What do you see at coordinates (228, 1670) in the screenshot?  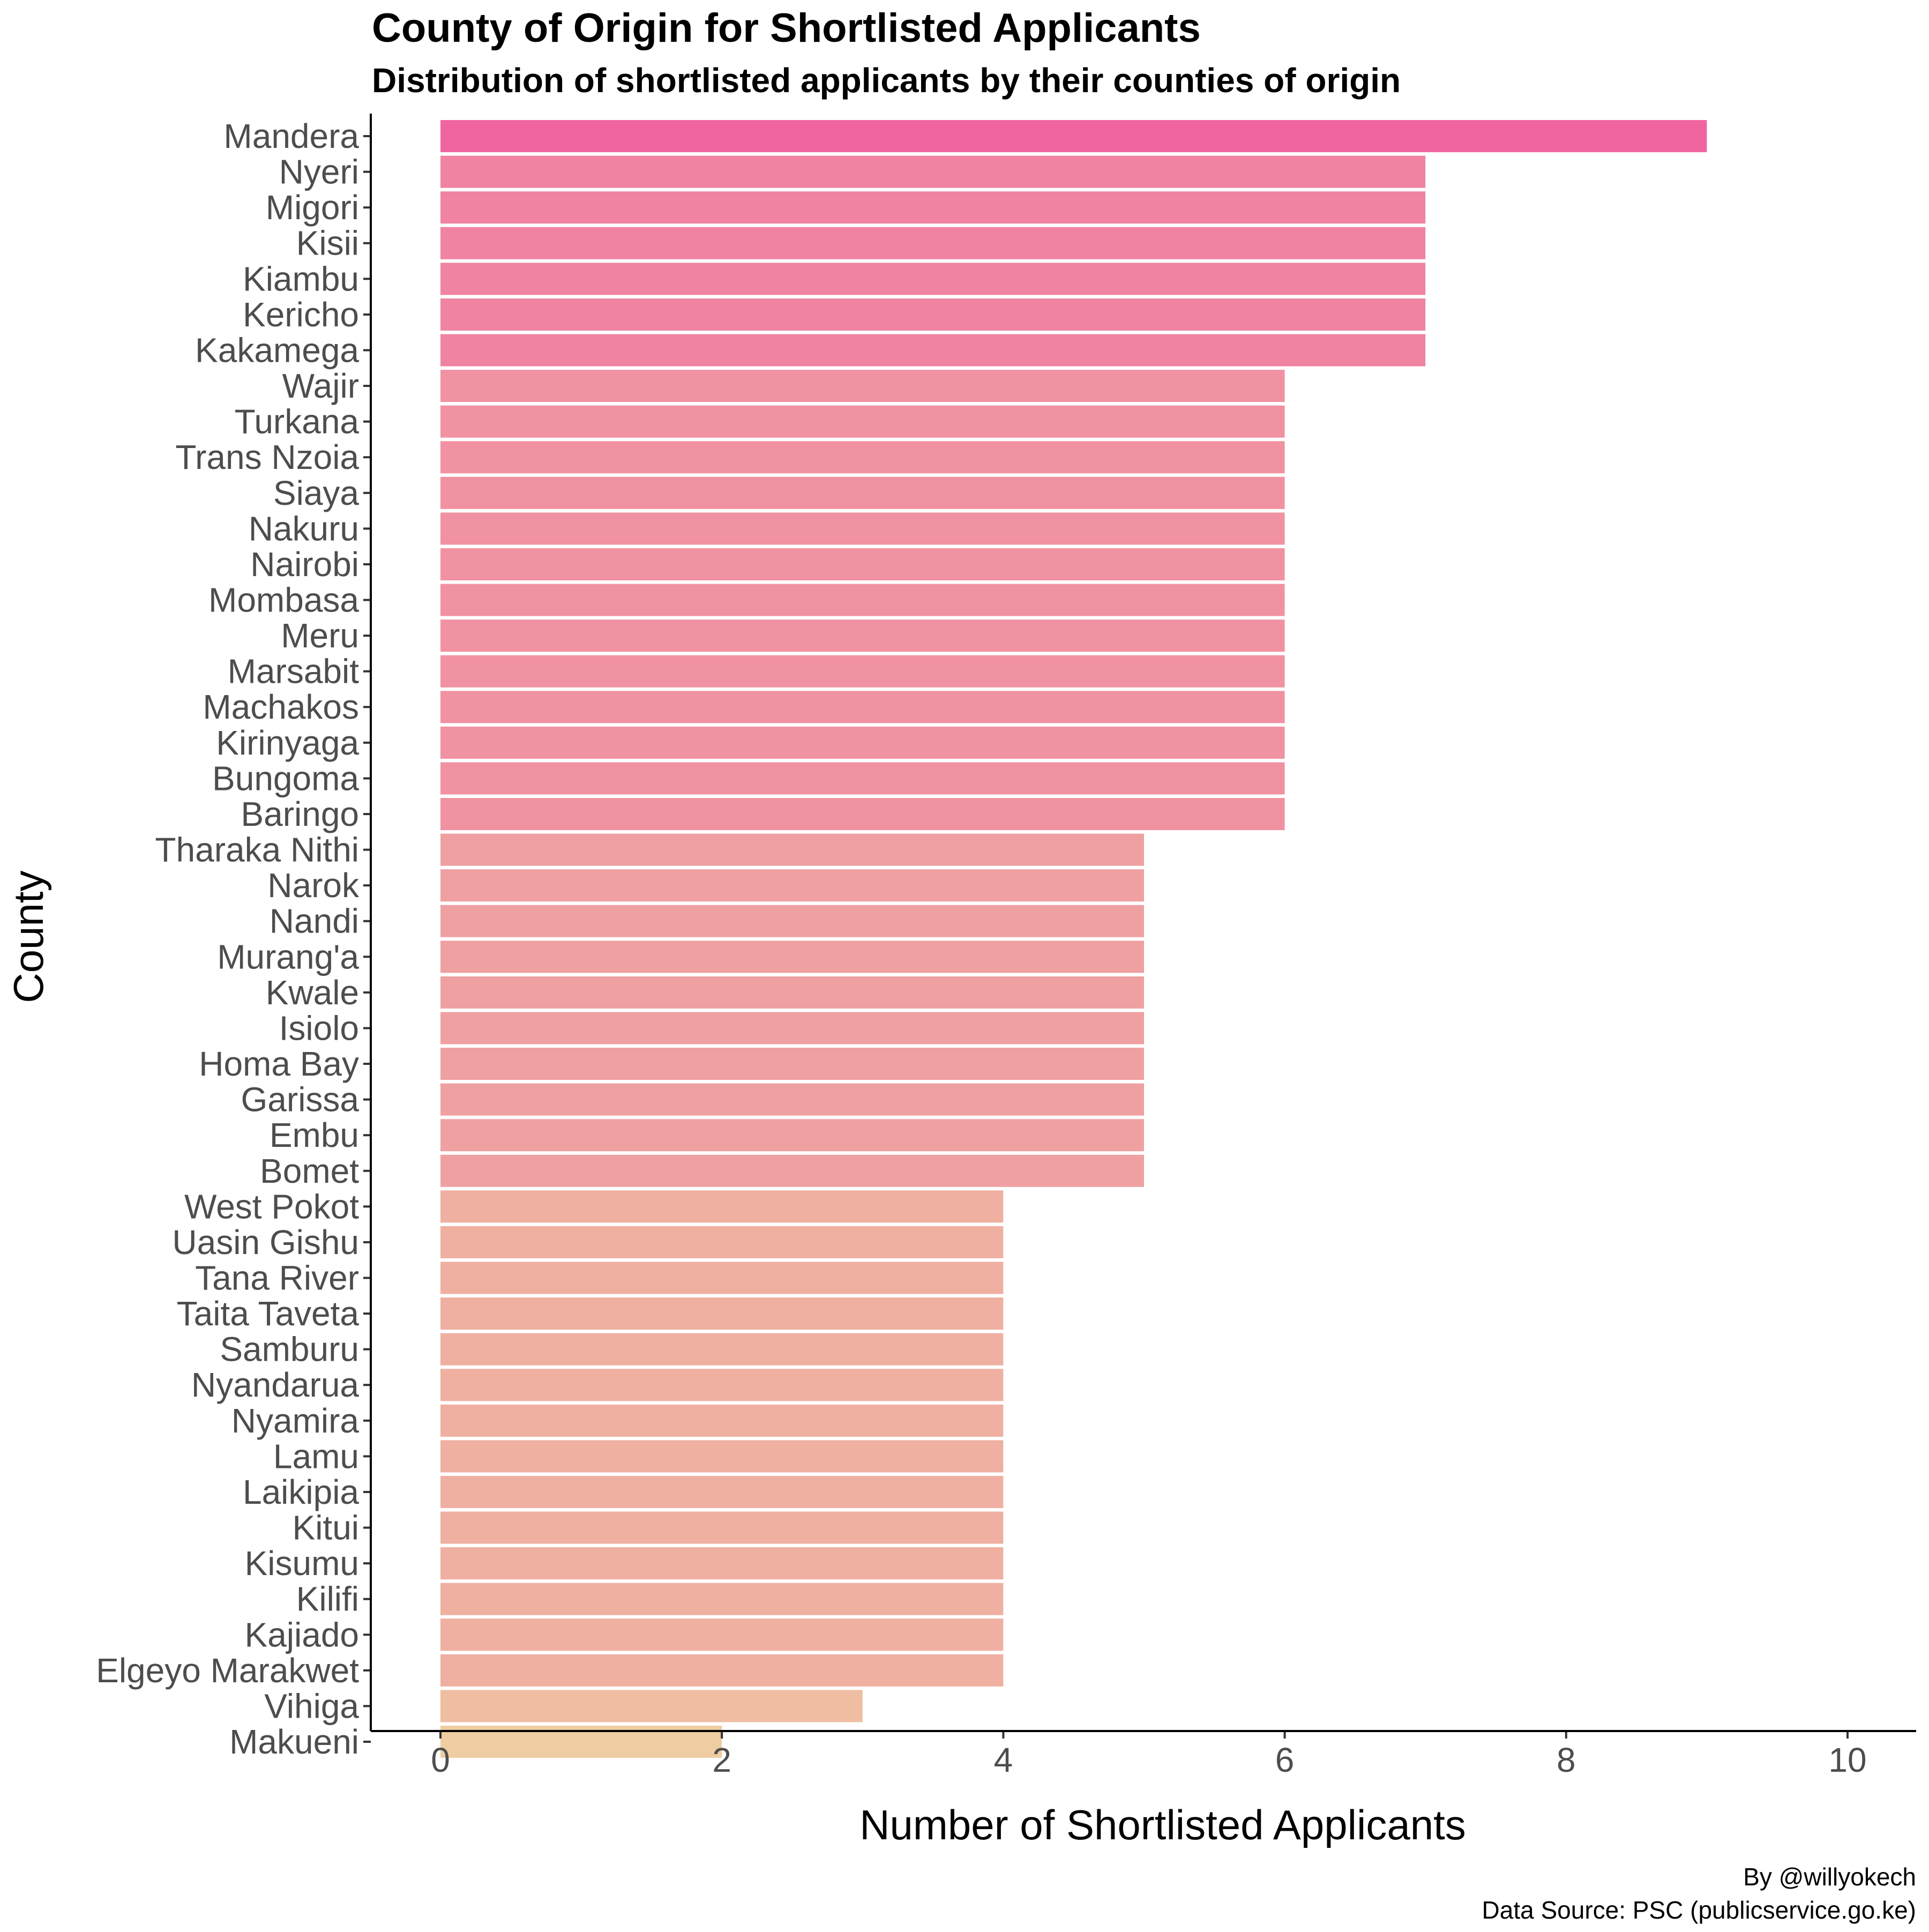 I see `y-tick-label: Elgeyo Marakwet` at bounding box center [228, 1670].